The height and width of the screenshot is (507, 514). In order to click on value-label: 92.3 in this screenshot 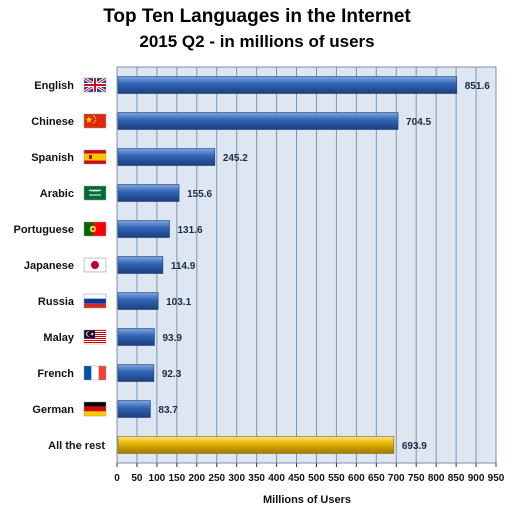, I will do `click(172, 374)`.